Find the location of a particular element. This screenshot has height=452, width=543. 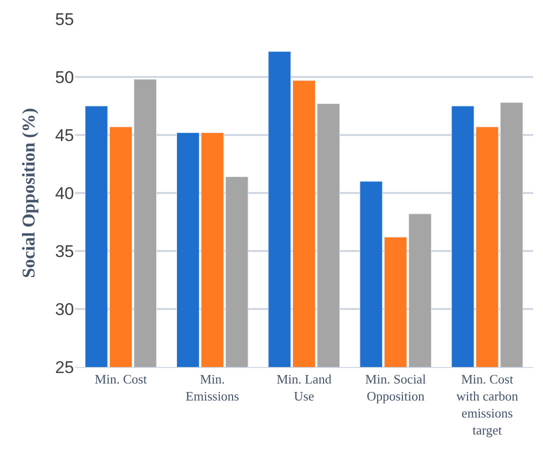

y-tick-label: 45 is located at coordinates (64, 135).